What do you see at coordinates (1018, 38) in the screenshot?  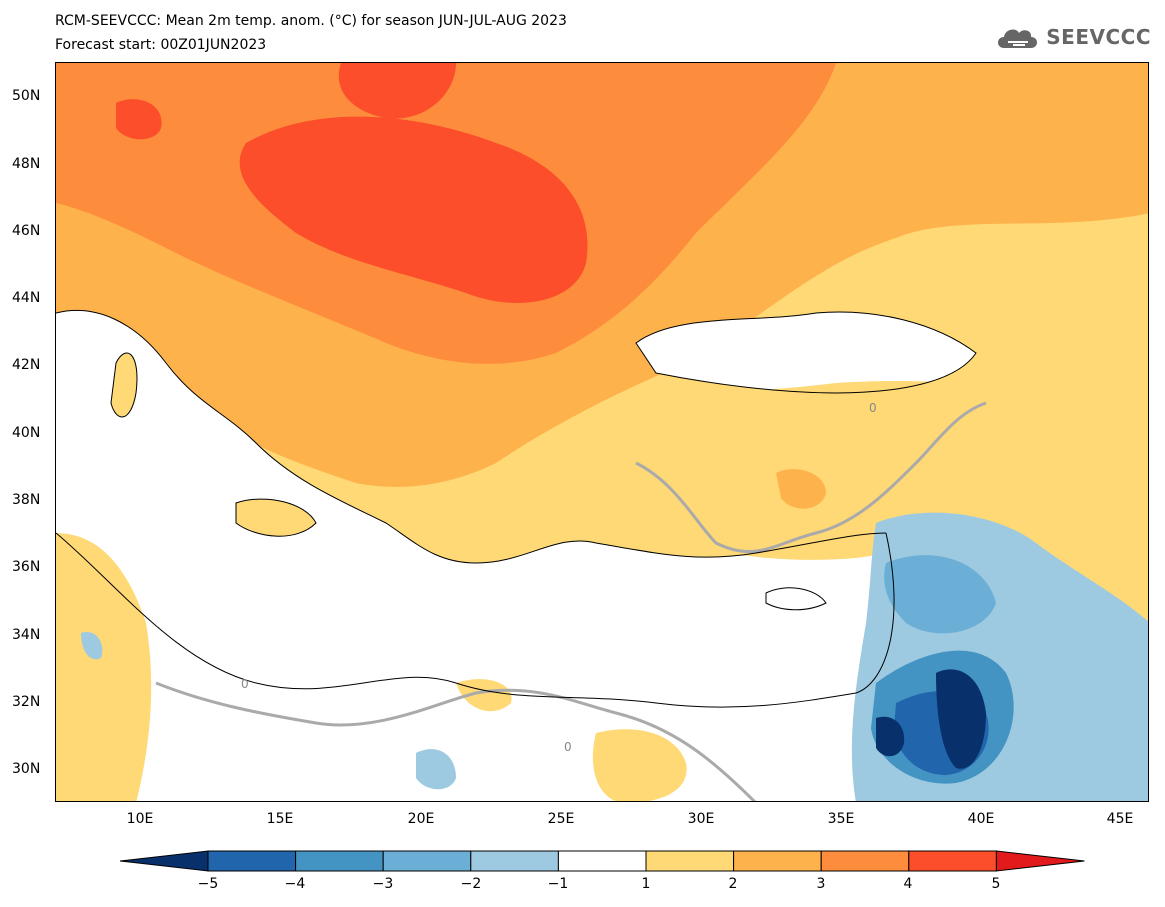 I see `cloud-icon` at bounding box center [1018, 38].